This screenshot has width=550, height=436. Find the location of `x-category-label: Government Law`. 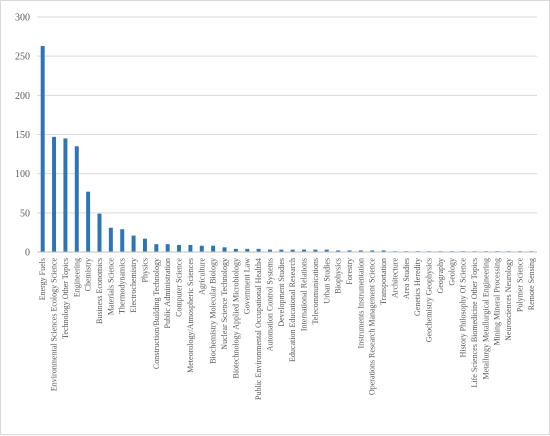

x-category-label: Government Law is located at coordinates (247, 286).